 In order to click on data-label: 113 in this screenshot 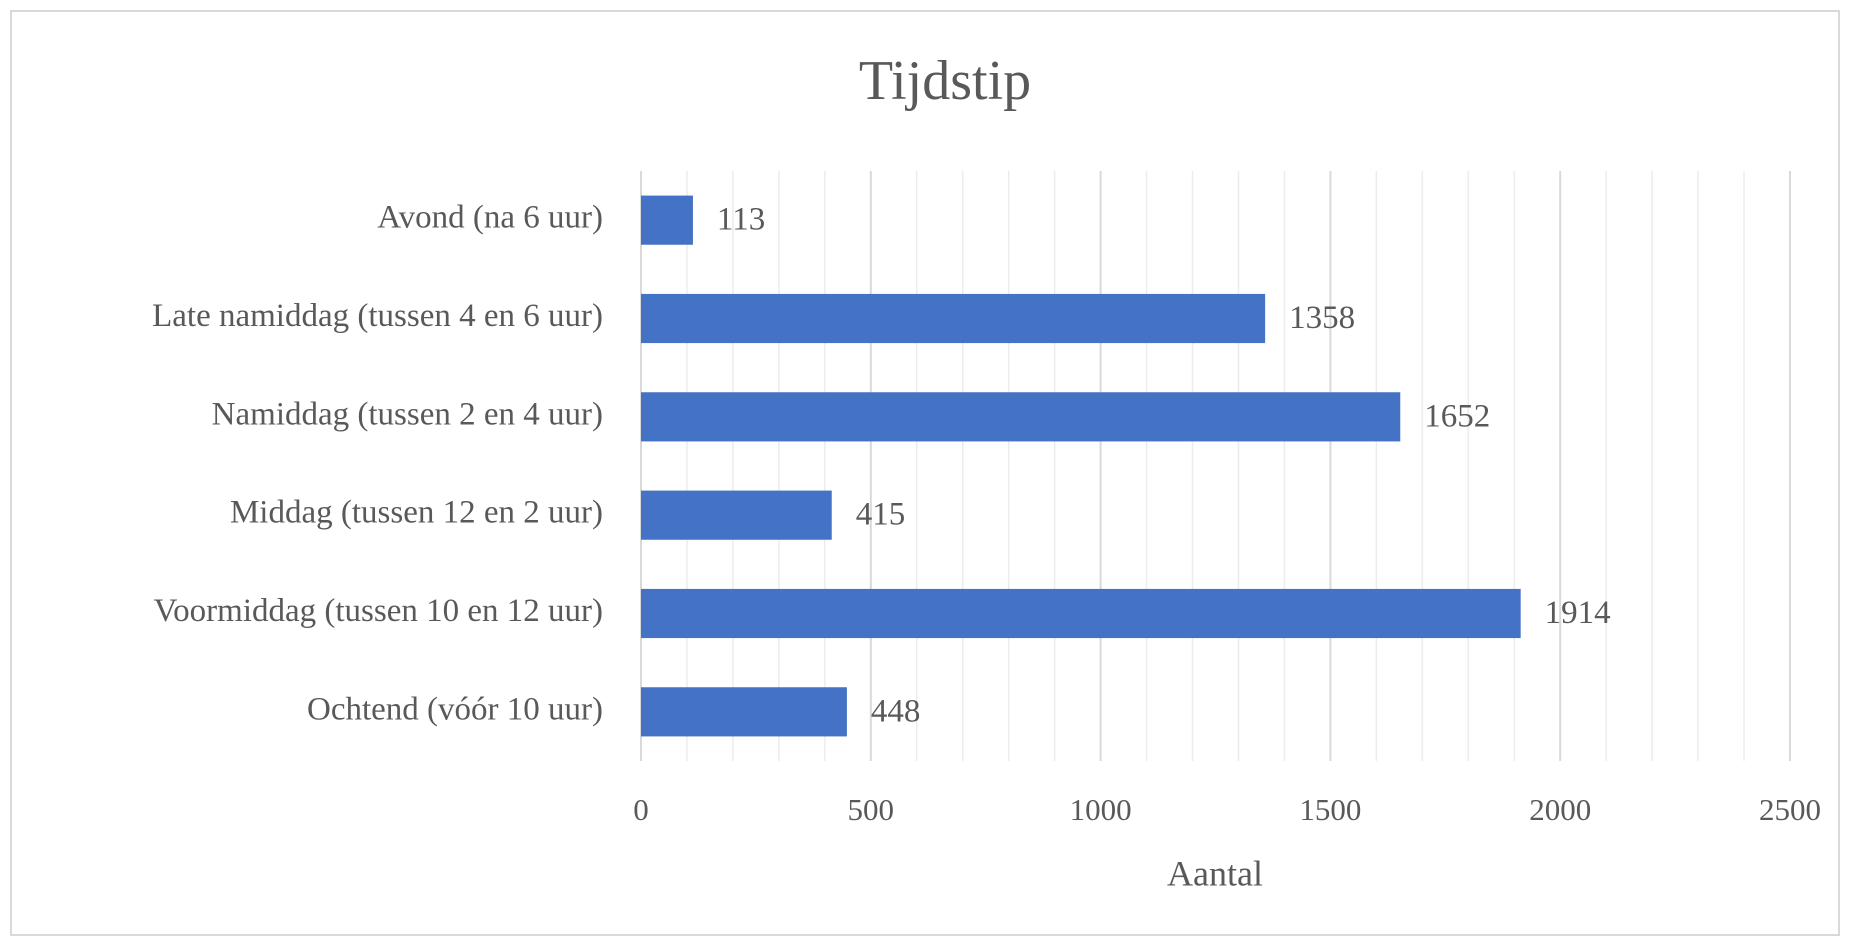, I will do `click(741, 220)`.